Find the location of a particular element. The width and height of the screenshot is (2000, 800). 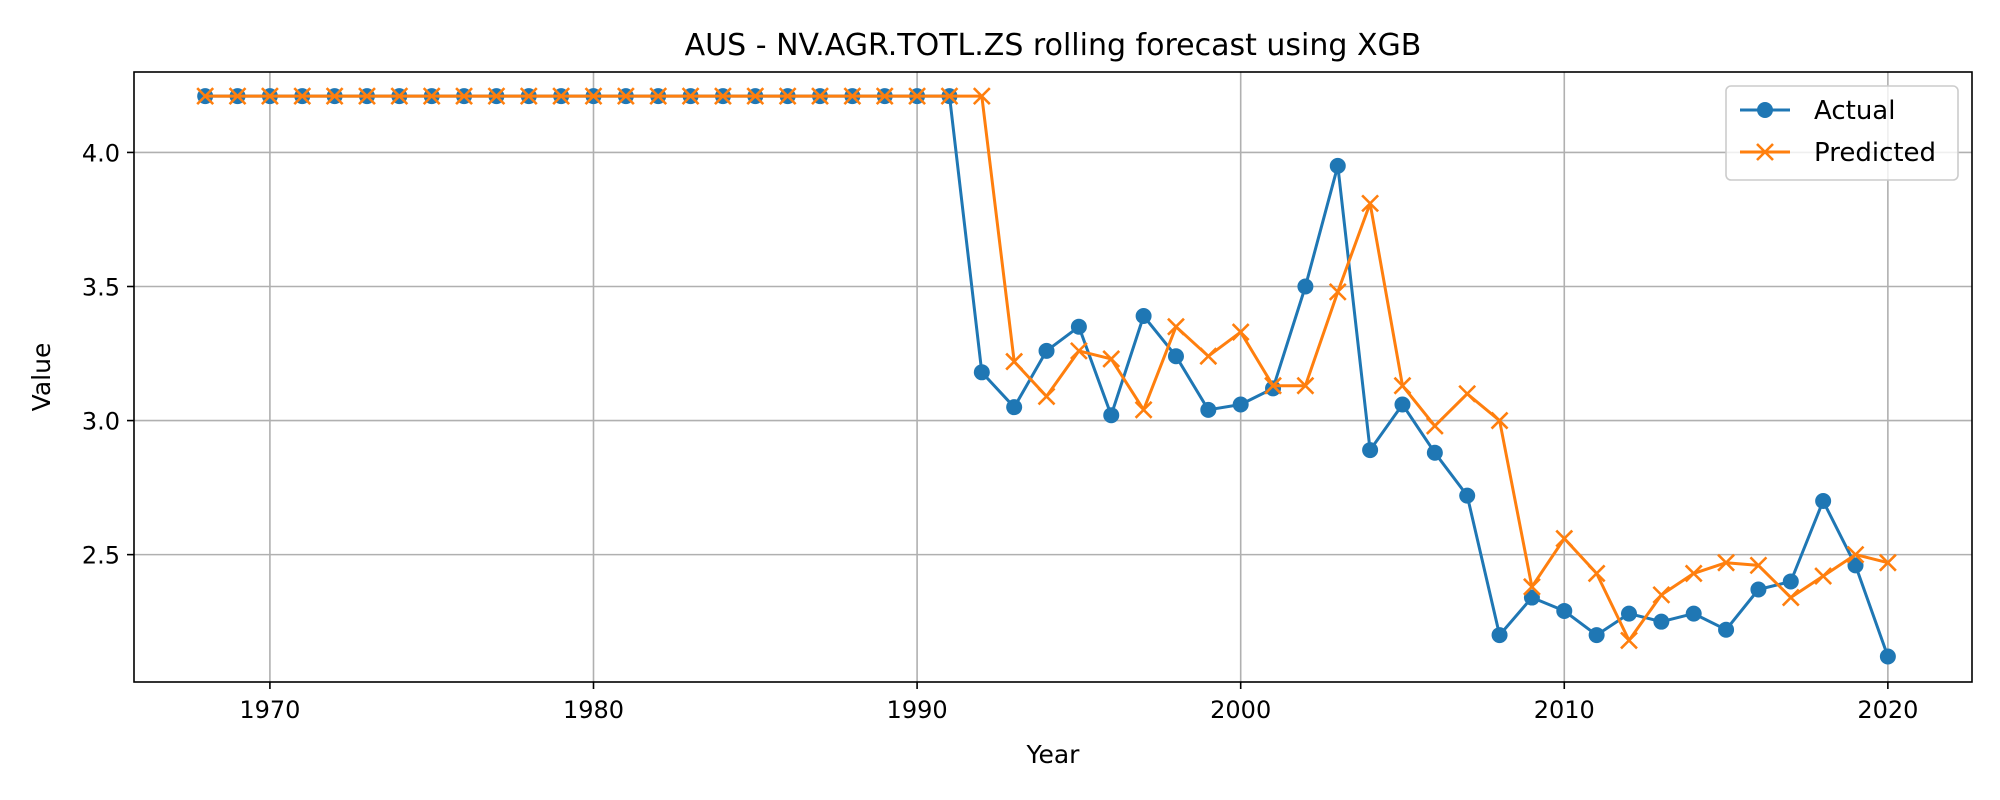

x-axis-label: Year is located at coordinates (1053, 754).